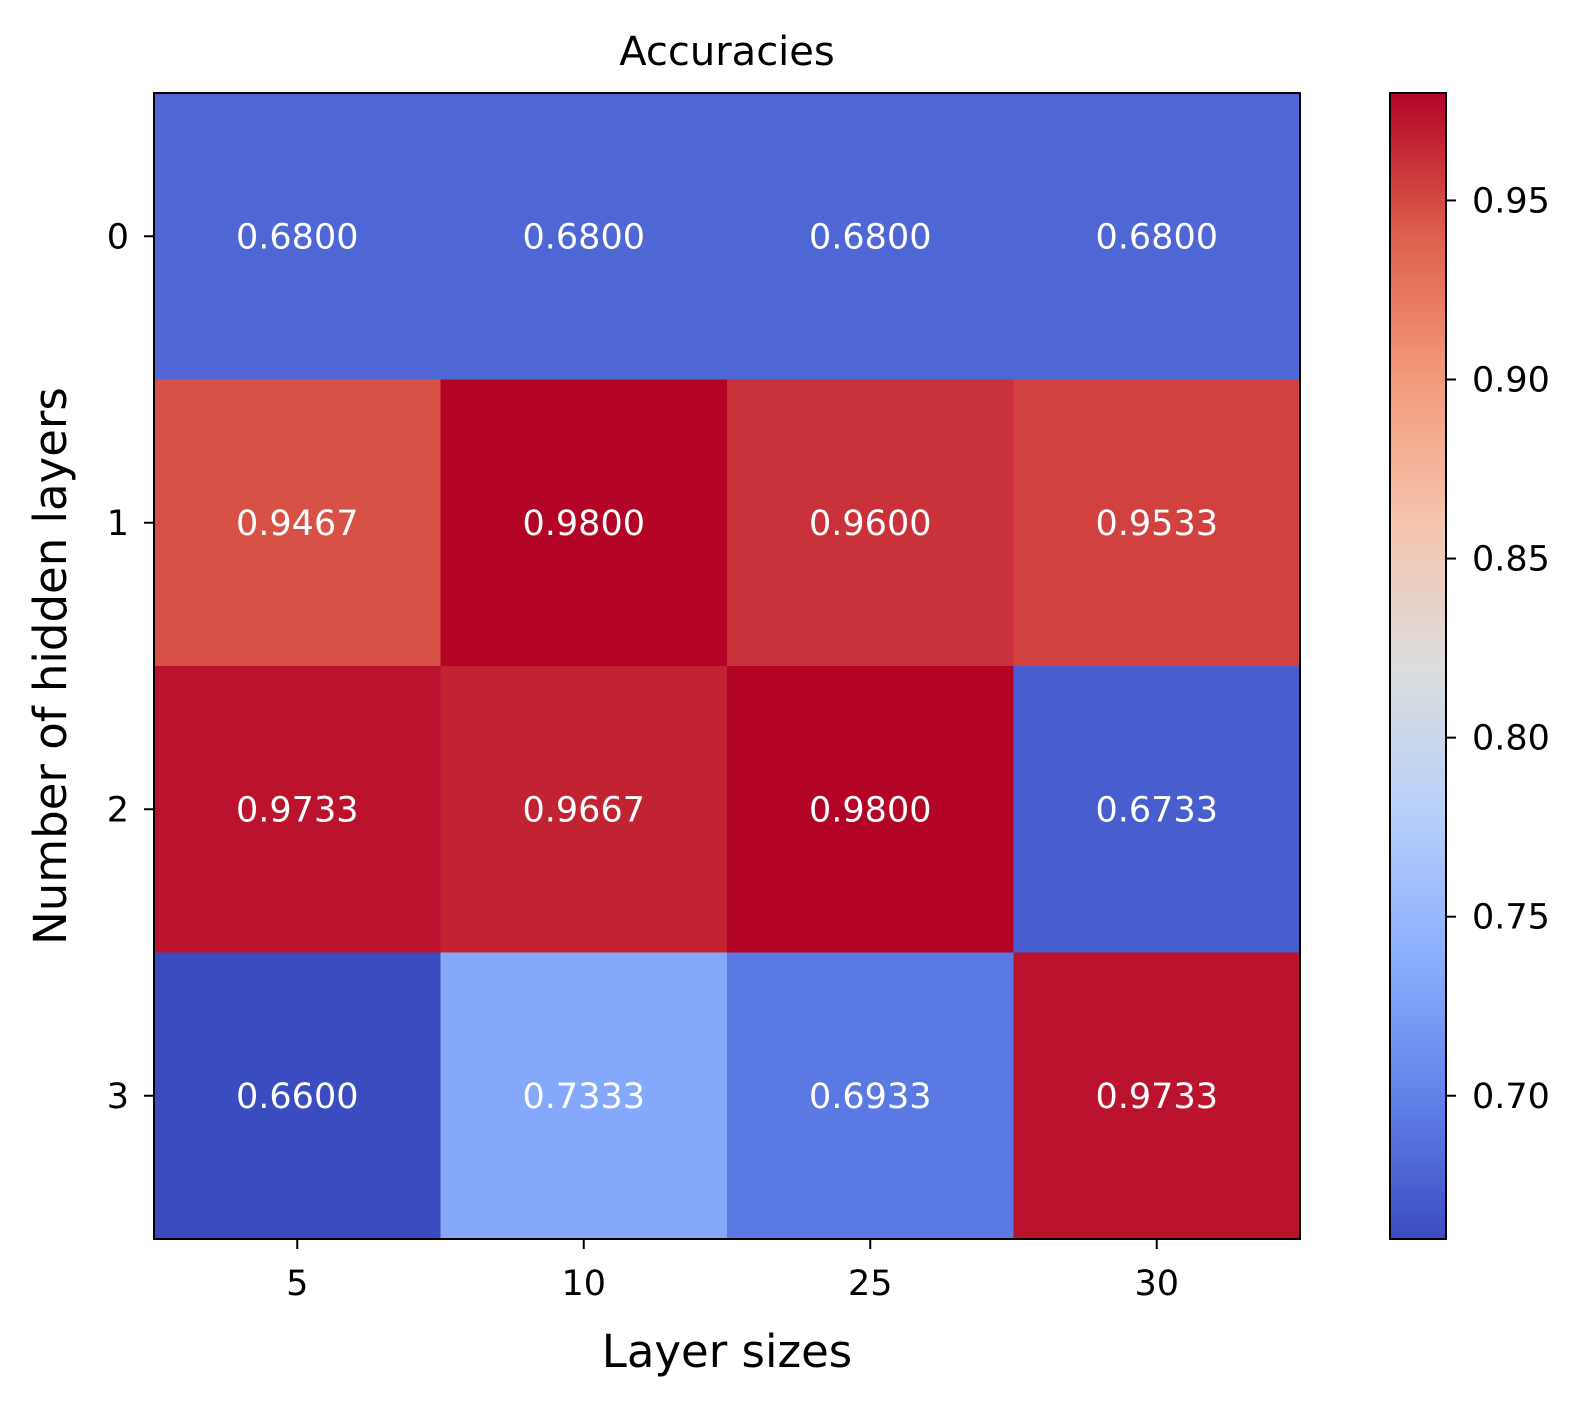 Image resolution: width=1593 pixels, height=1404 pixels. What do you see at coordinates (870, 1284) in the screenshot?
I see `x-tick-label: 25` at bounding box center [870, 1284].